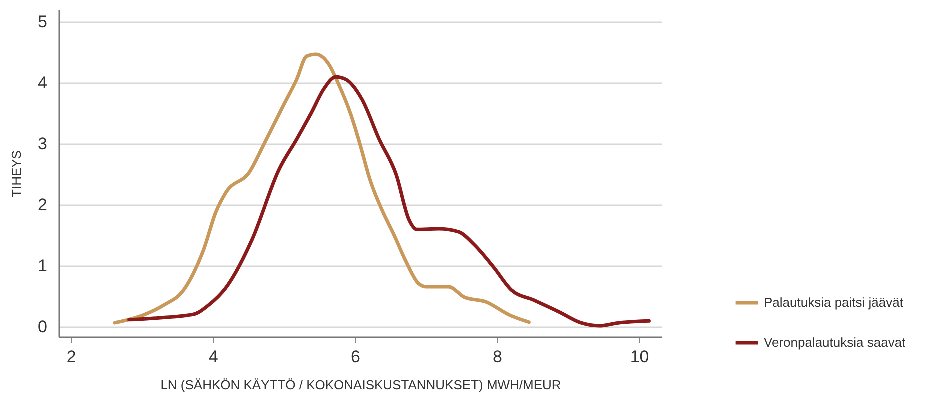 The image size is (947, 402). What do you see at coordinates (497, 357) in the screenshot?
I see `x-tick-label: 8` at bounding box center [497, 357].